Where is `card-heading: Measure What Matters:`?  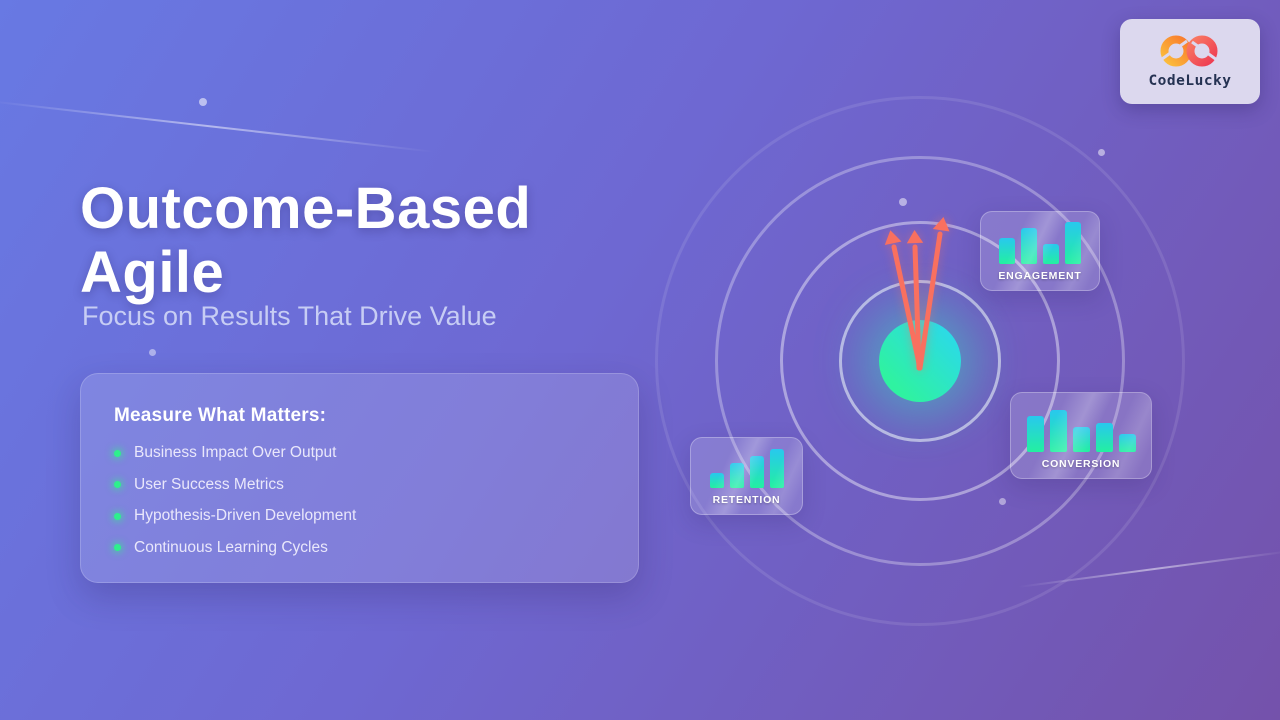
card-heading: Measure What Matters: is located at coordinates (220, 415).